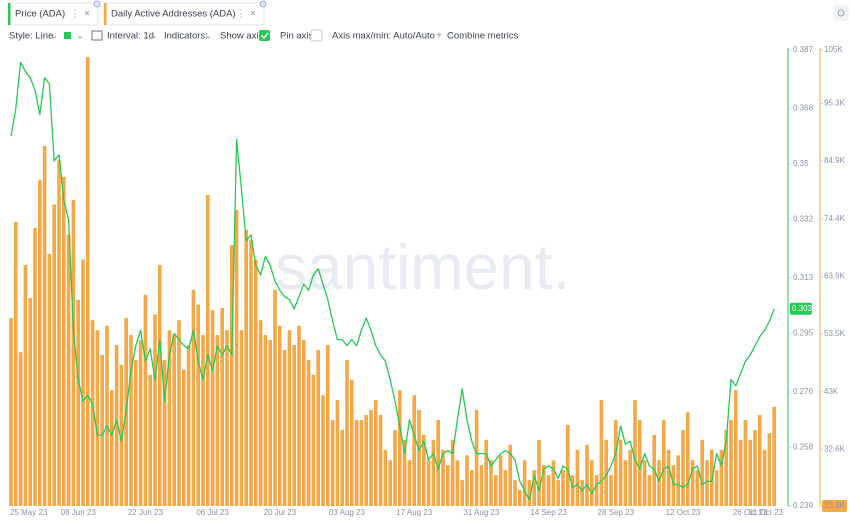  I want to click on style-select: Style: Line, so click(31, 36).